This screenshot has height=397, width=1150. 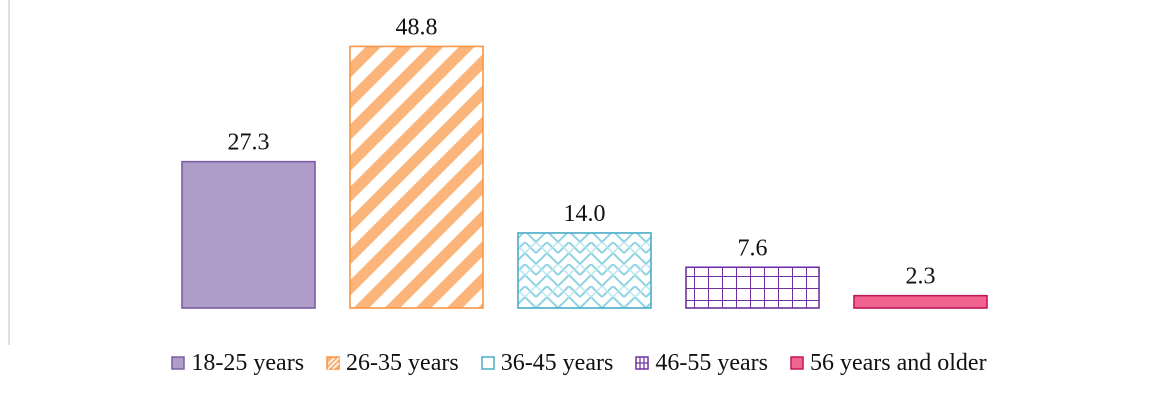 I want to click on legend-label: 56 years and older, so click(x=898, y=362).